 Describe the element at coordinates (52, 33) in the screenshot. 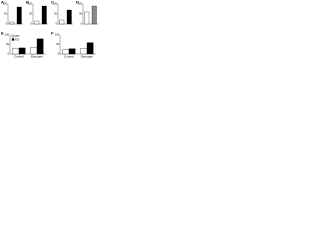

I see `panel-label: F` at that location.